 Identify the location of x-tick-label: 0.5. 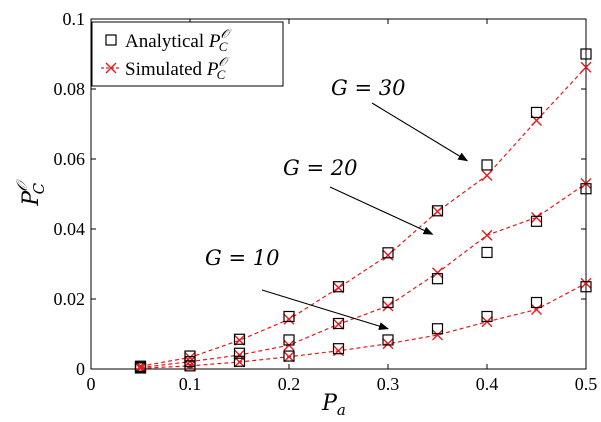
(586, 384).